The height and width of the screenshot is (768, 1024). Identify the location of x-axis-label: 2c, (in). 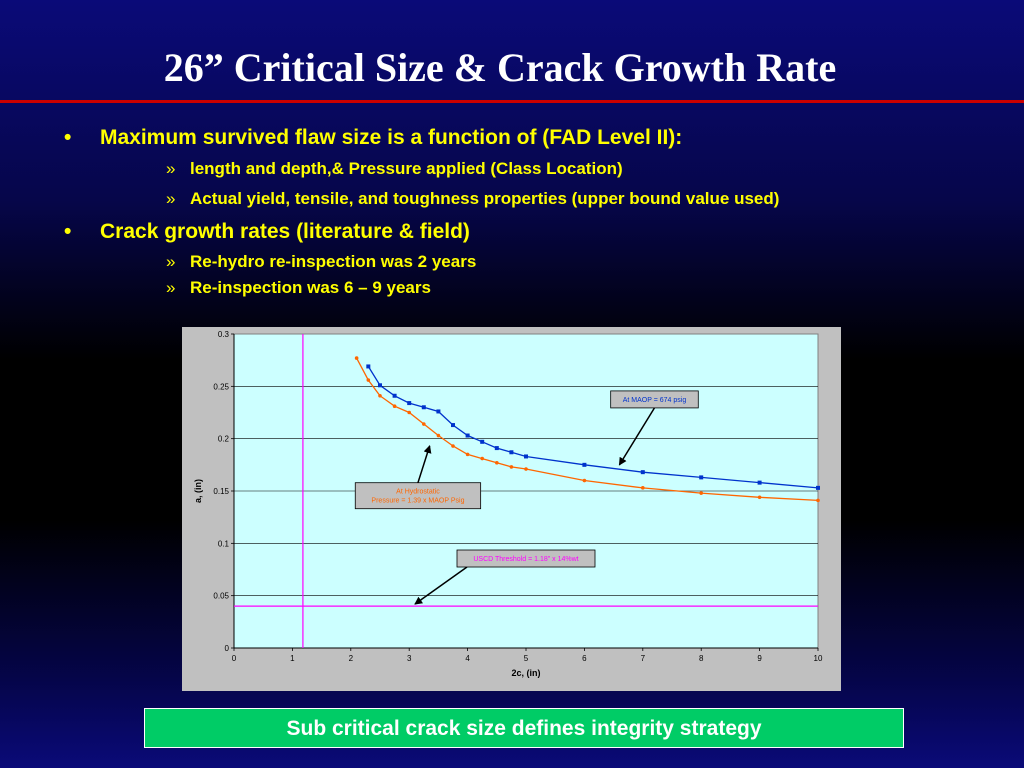
(525, 673).